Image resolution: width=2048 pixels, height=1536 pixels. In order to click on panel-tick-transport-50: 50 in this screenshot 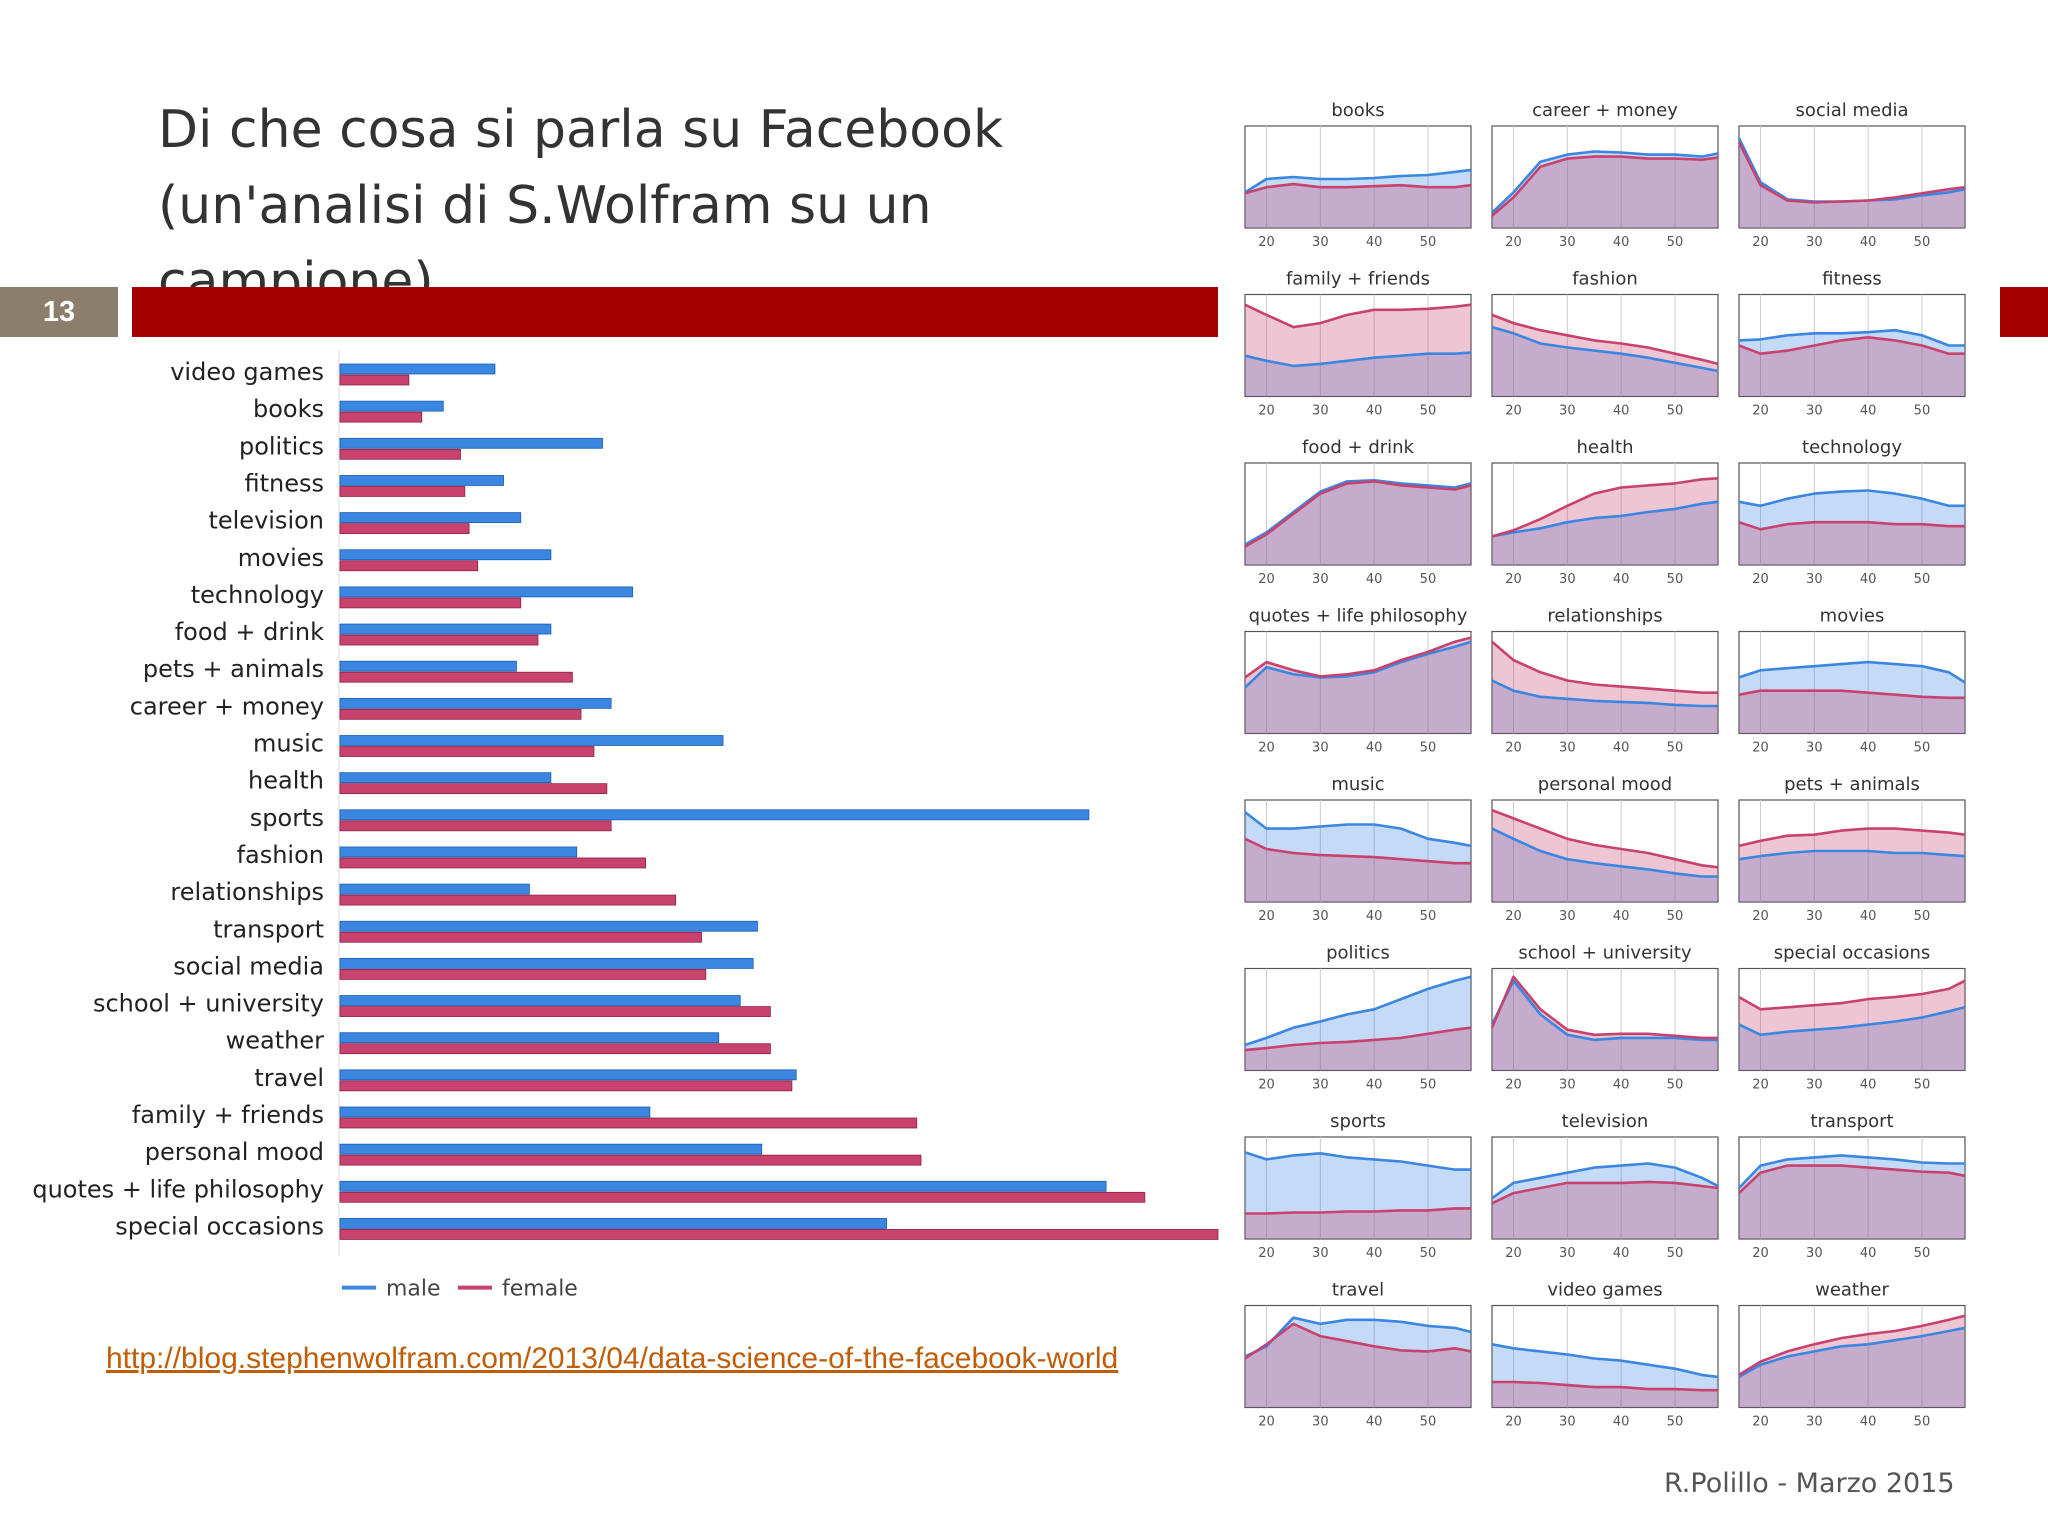, I will do `click(1922, 1253)`.